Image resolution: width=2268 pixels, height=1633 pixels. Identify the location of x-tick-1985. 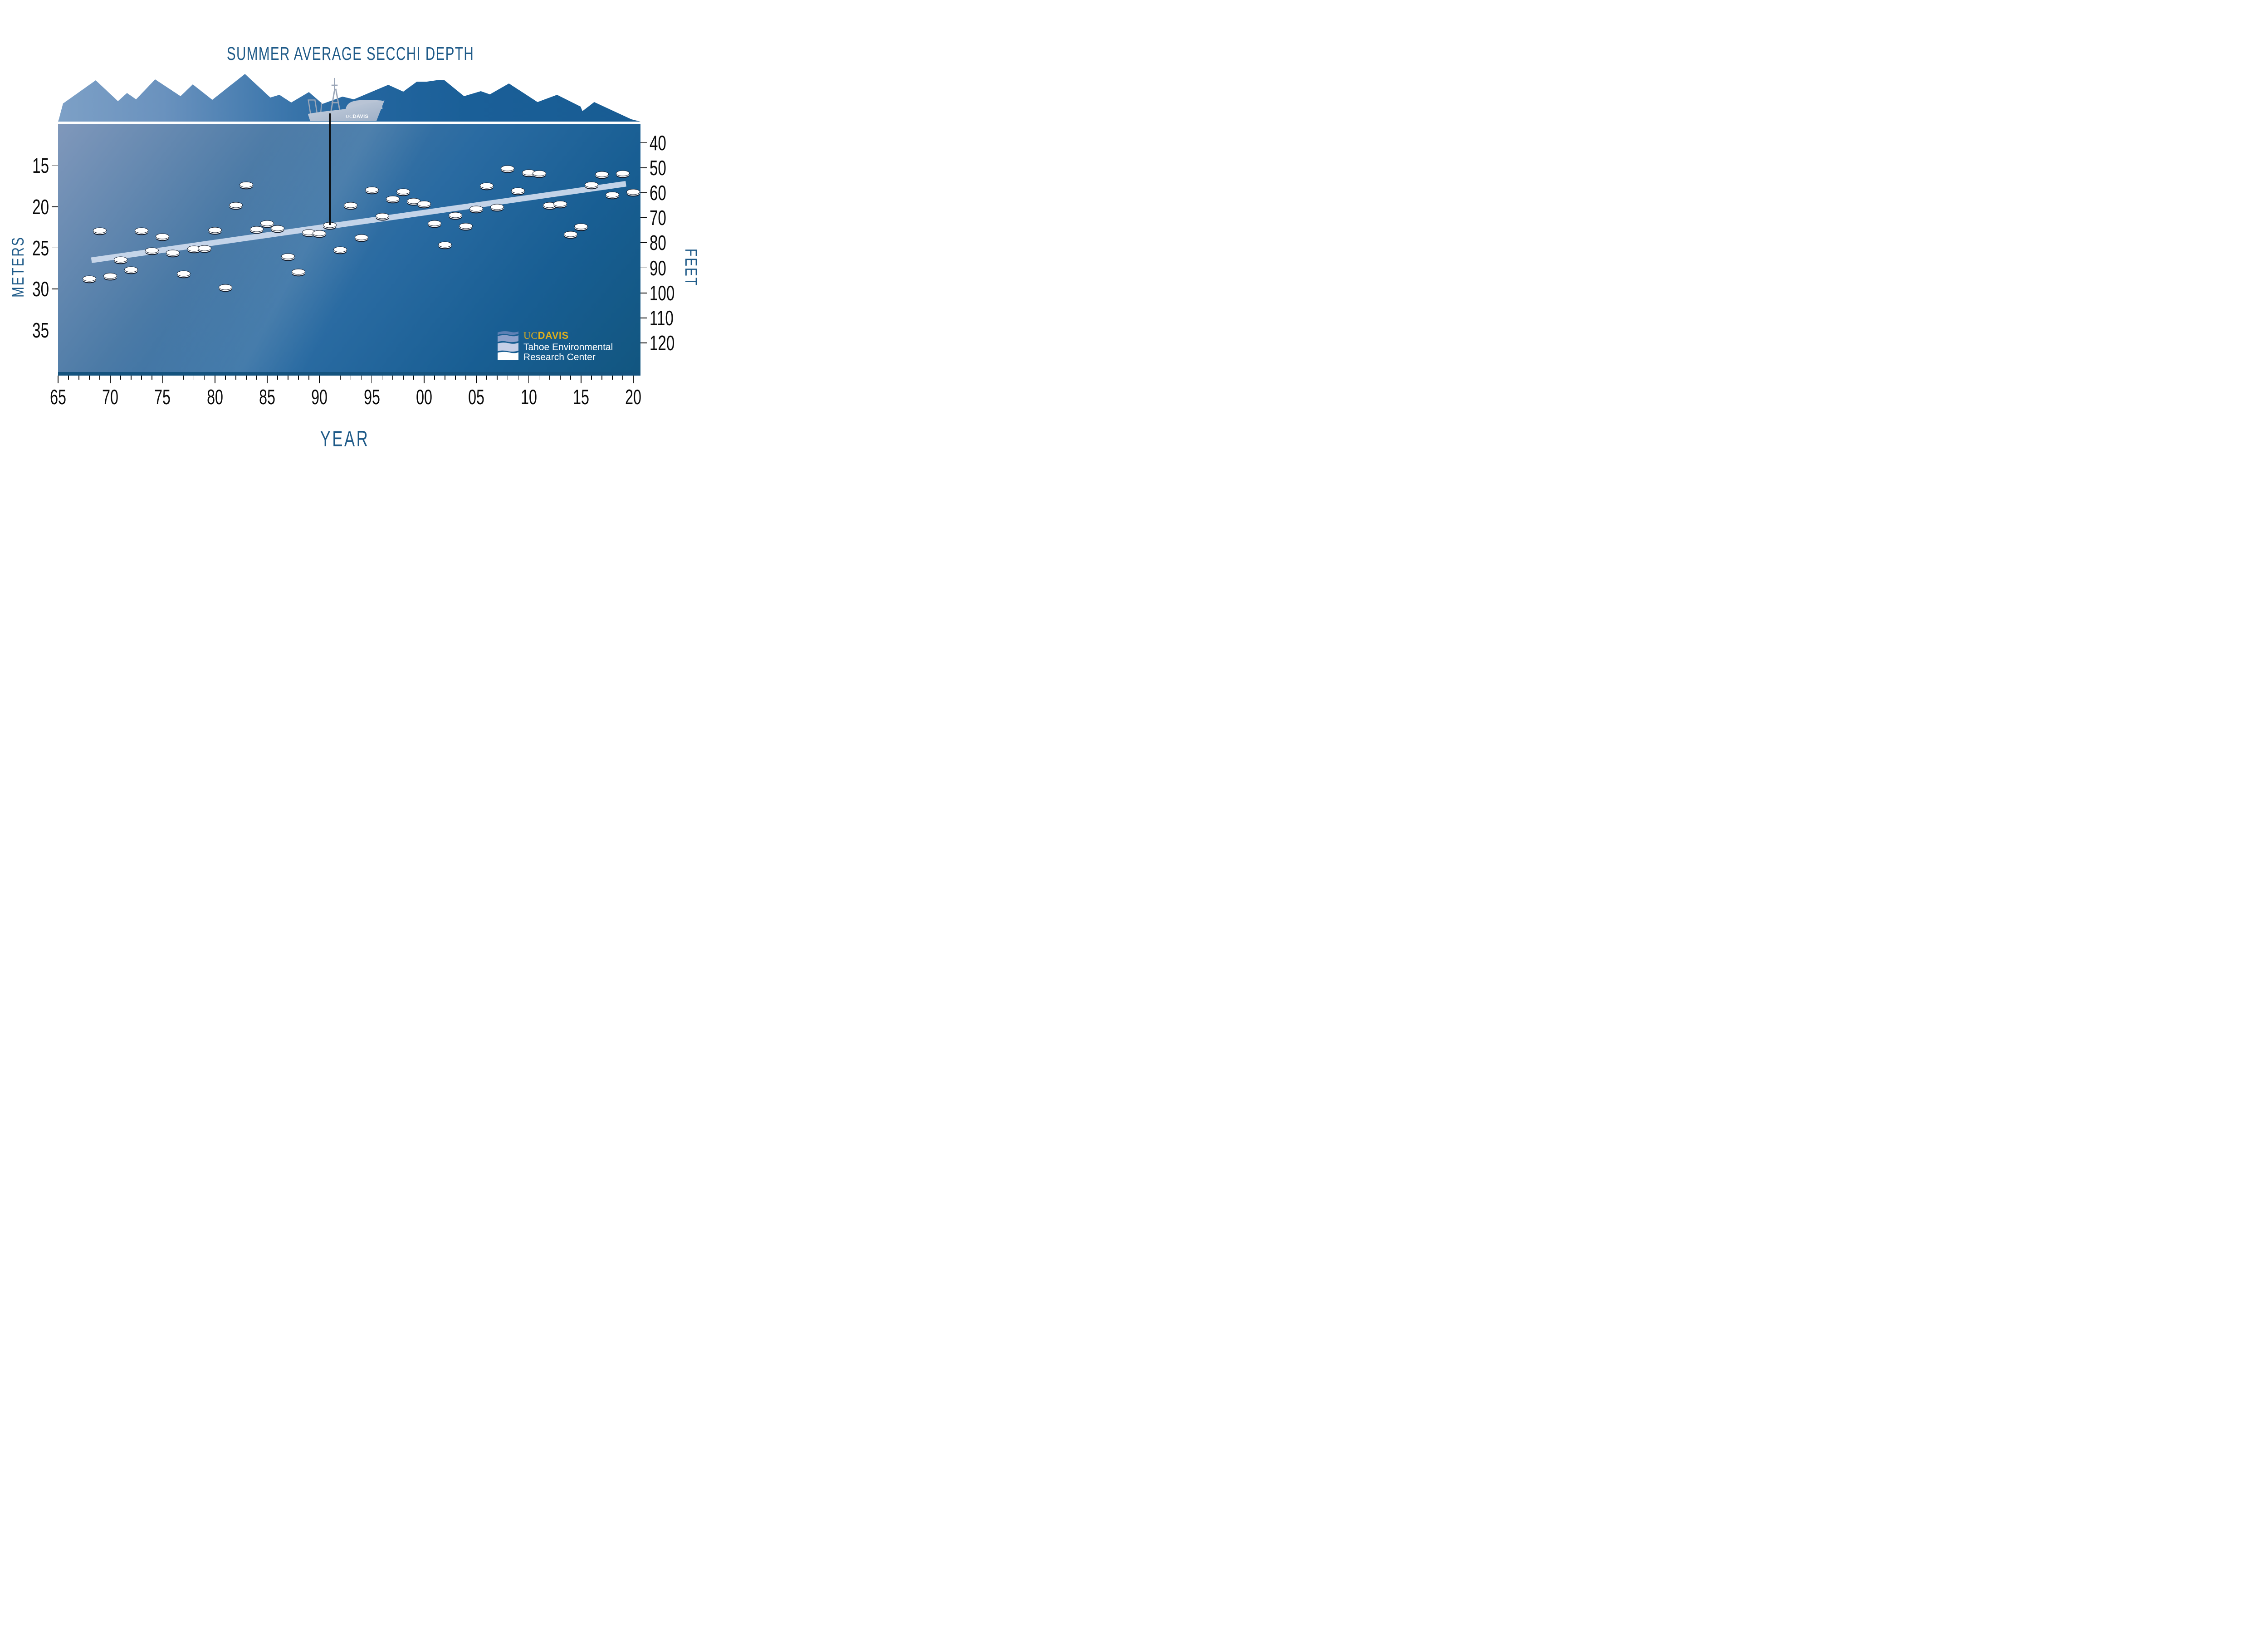
(268, 379).